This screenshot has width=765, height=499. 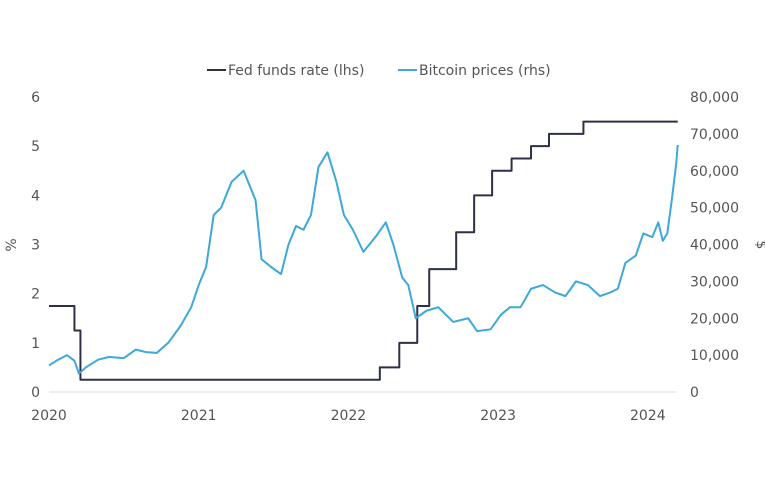 What do you see at coordinates (35, 393) in the screenshot?
I see `left-tick-label: 0` at bounding box center [35, 393].